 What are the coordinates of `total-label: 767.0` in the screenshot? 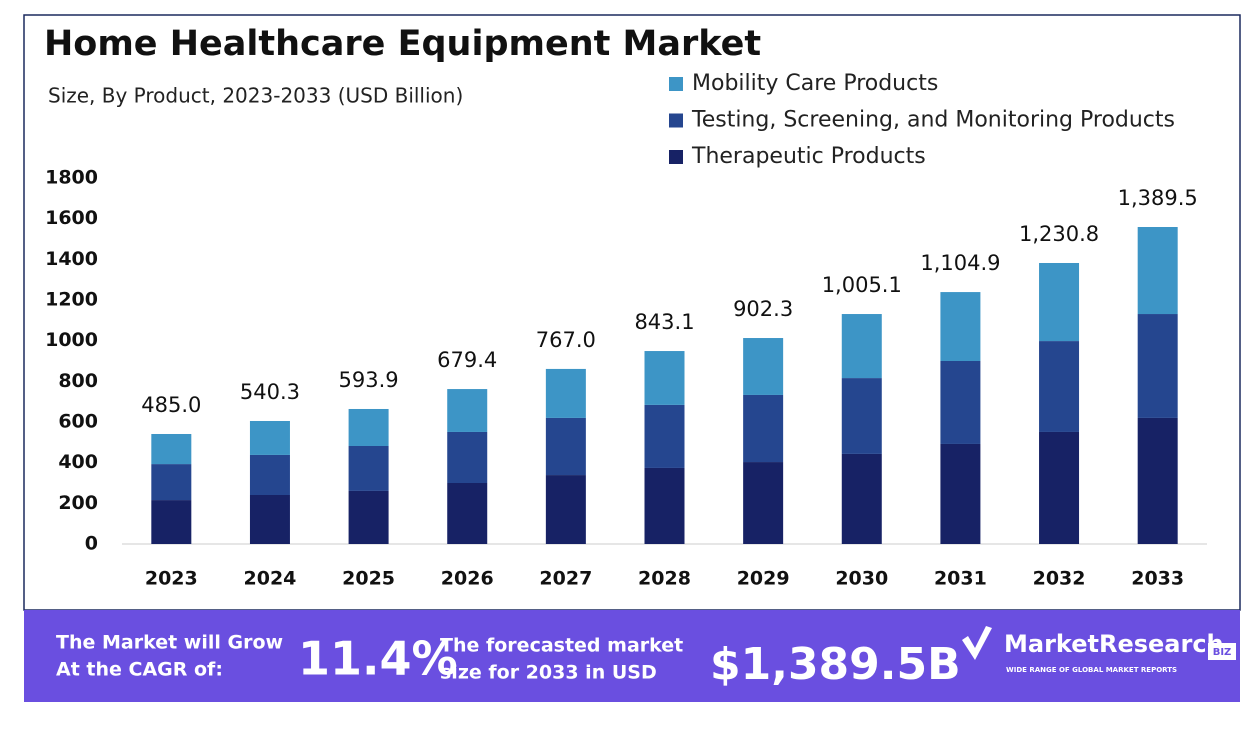 It's located at (566, 340).